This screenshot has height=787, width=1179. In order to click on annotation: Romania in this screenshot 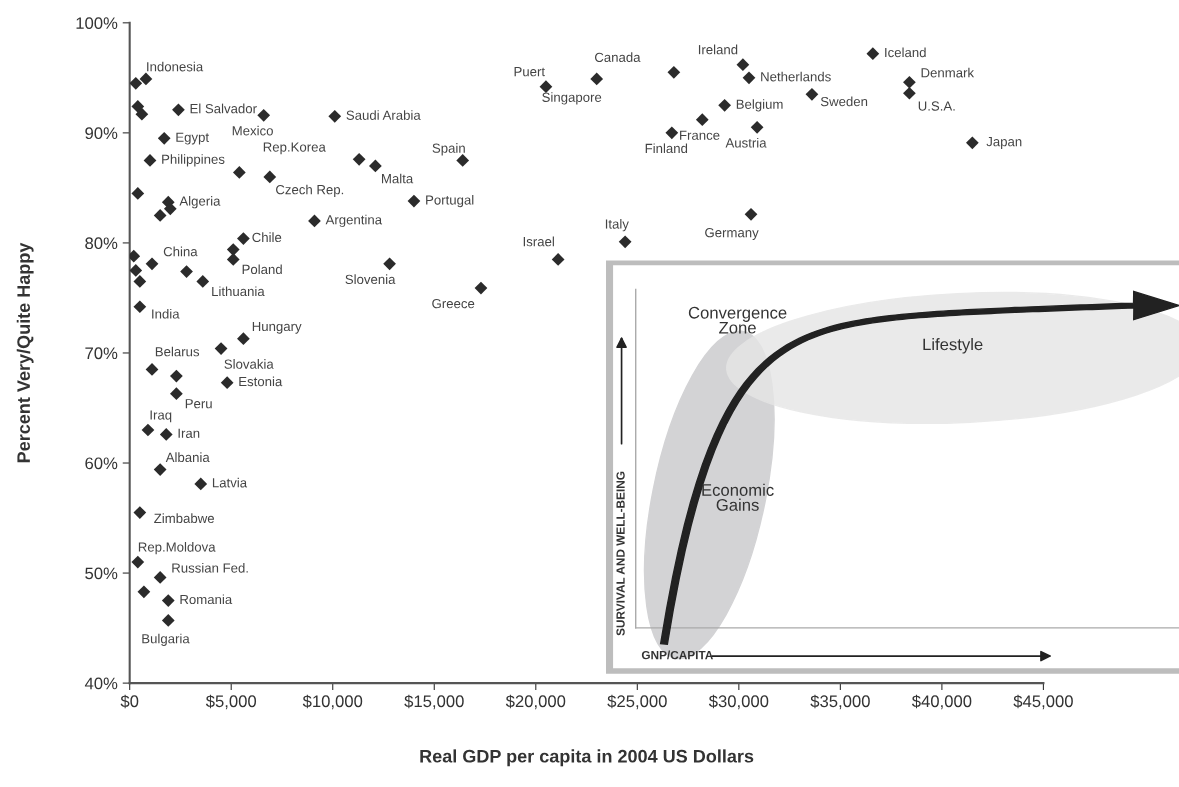, I will do `click(206, 599)`.